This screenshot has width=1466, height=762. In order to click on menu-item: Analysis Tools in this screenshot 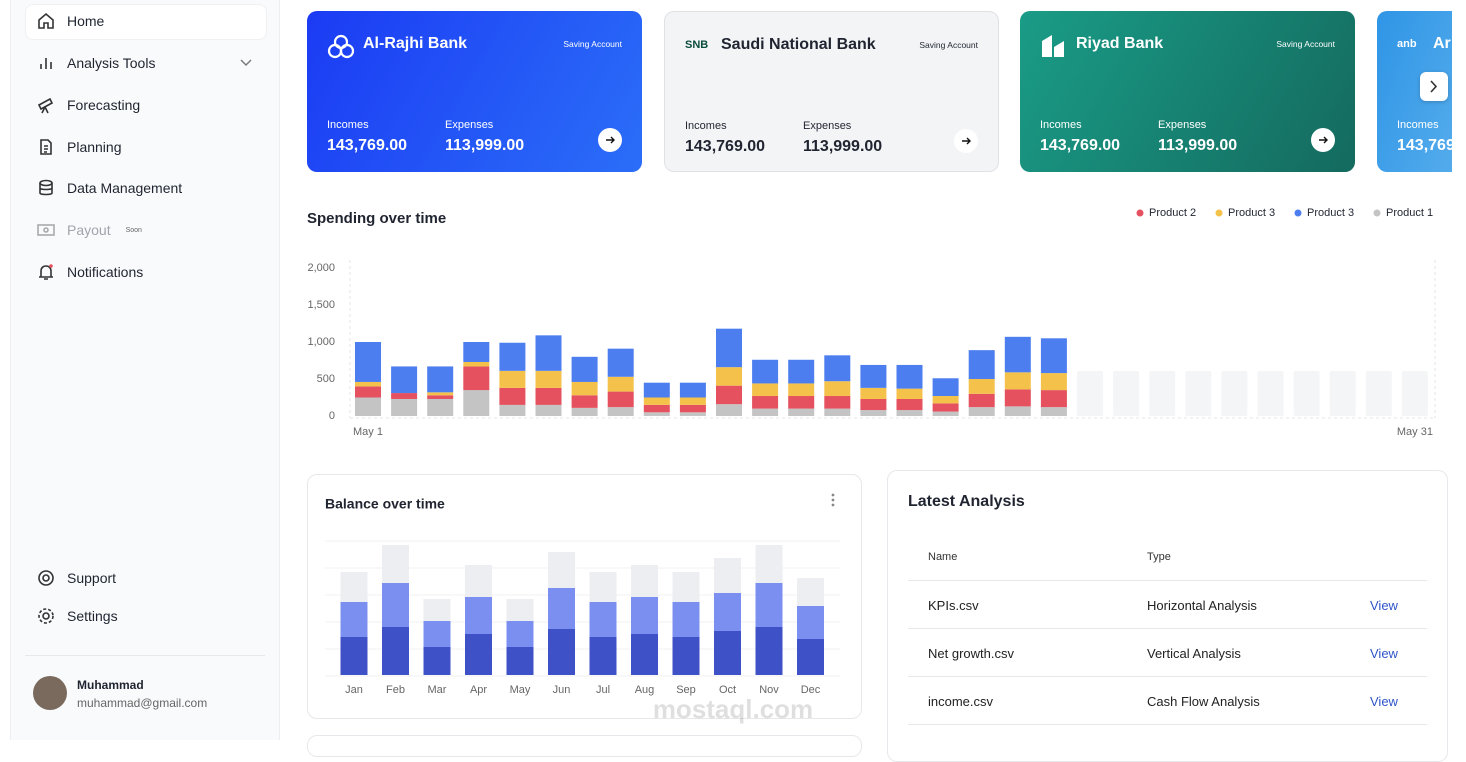, I will do `click(95, 63)`.